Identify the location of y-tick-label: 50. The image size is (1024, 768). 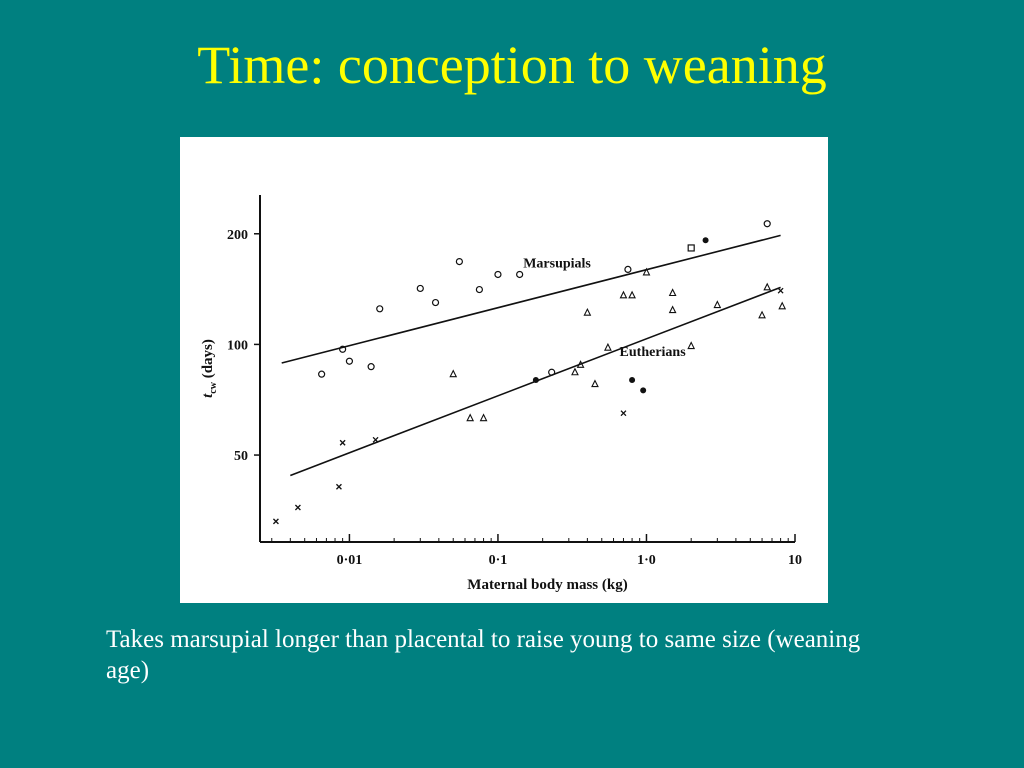
(241, 456).